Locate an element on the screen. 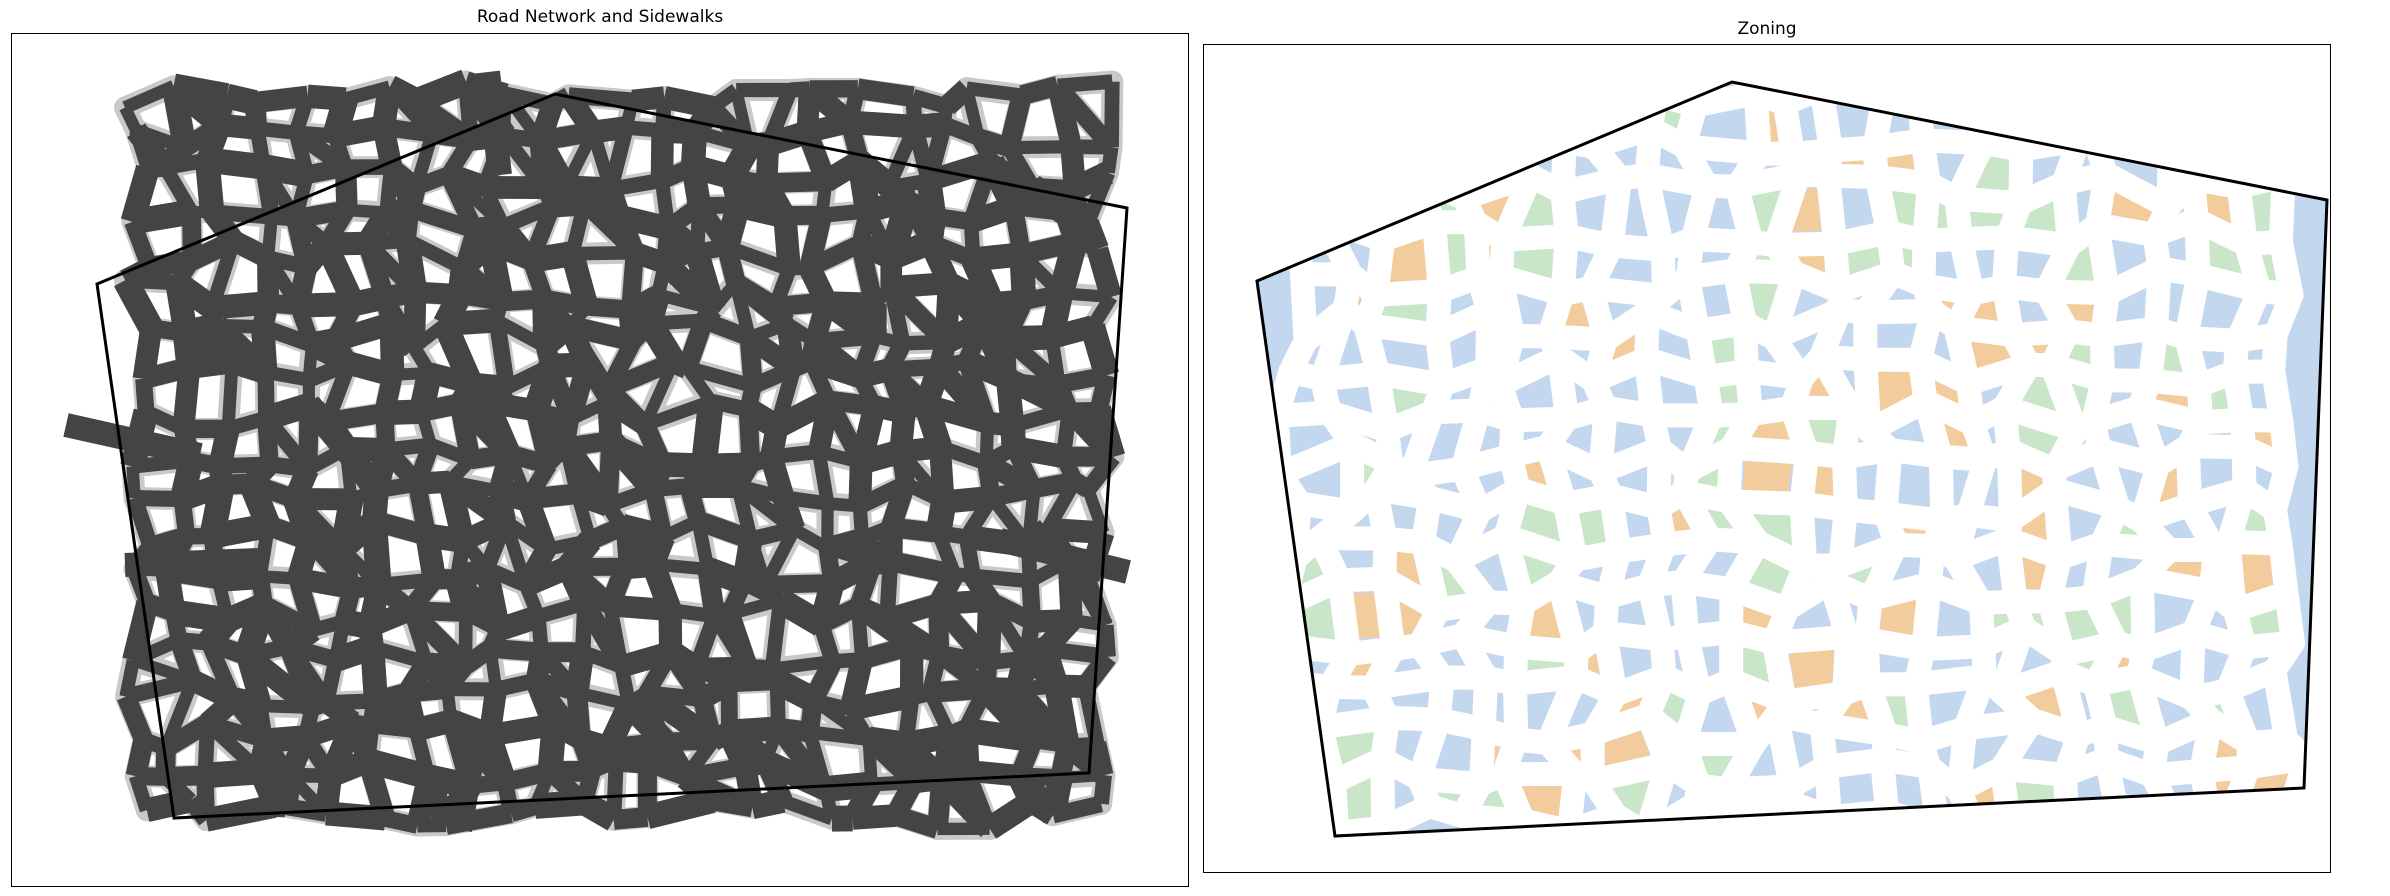 The height and width of the screenshot is (896, 2390). road-network-title: Road Network and Sidewalks is located at coordinates (600, 17).